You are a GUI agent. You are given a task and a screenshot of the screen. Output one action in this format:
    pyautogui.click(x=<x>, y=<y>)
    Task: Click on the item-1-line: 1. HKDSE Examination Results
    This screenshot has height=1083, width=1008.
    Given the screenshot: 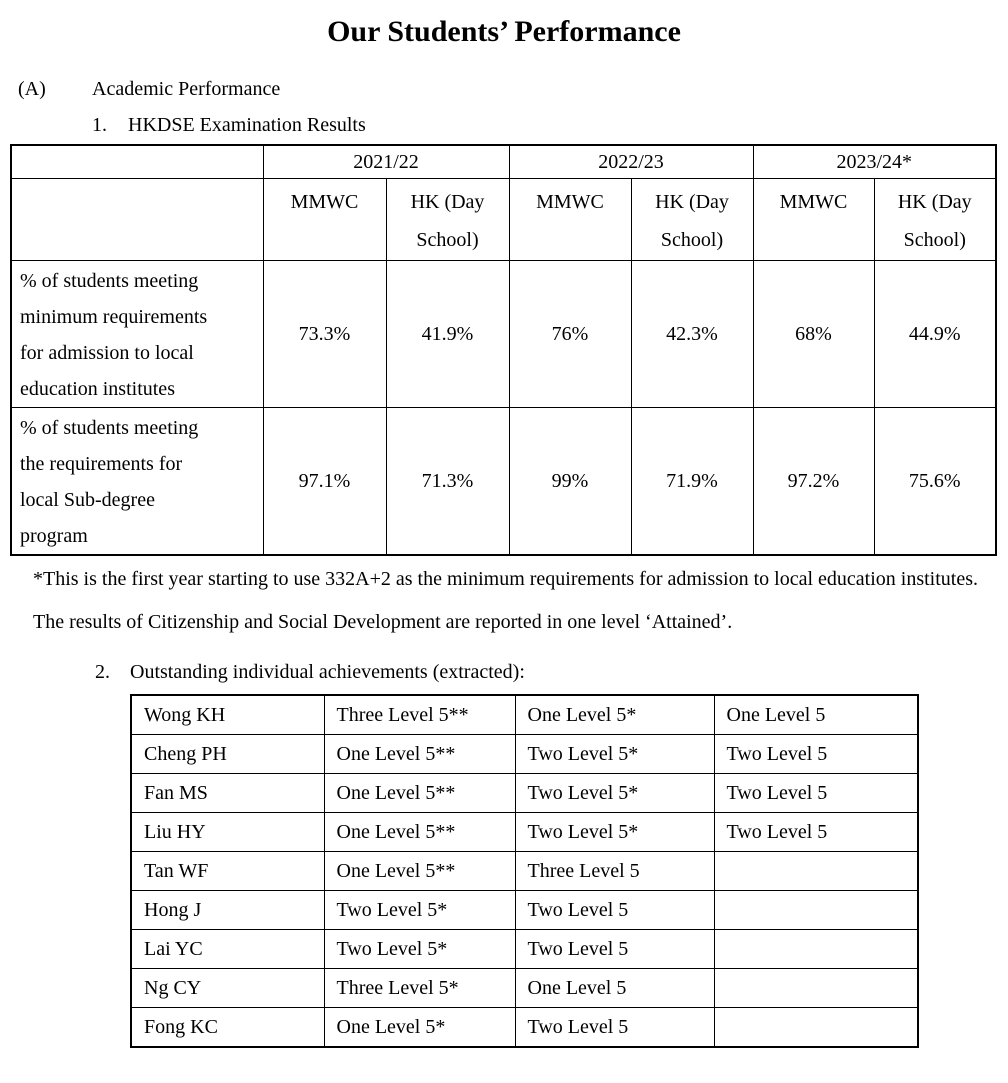 What is the action you would take?
    pyautogui.click(x=504, y=125)
    